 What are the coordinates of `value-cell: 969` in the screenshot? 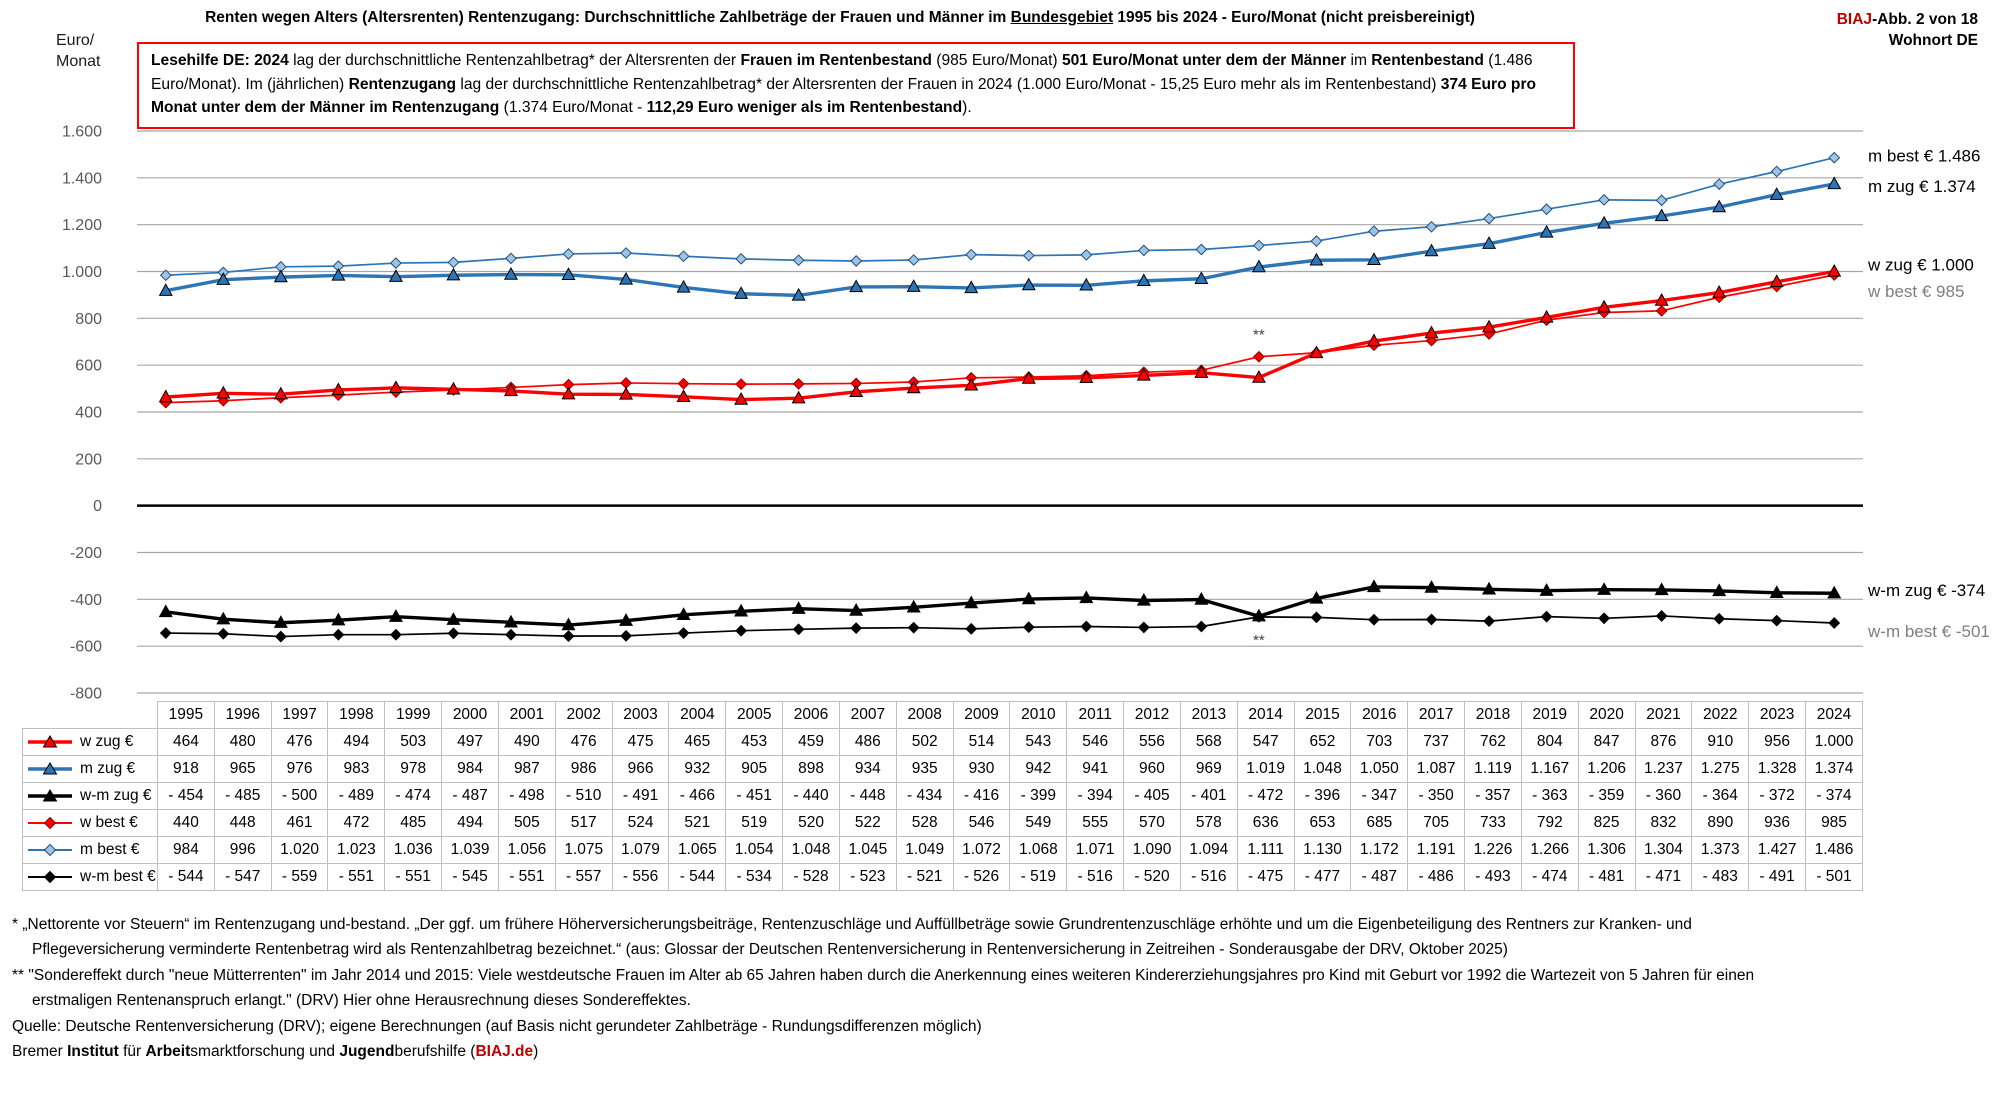 It's located at (1208, 769).